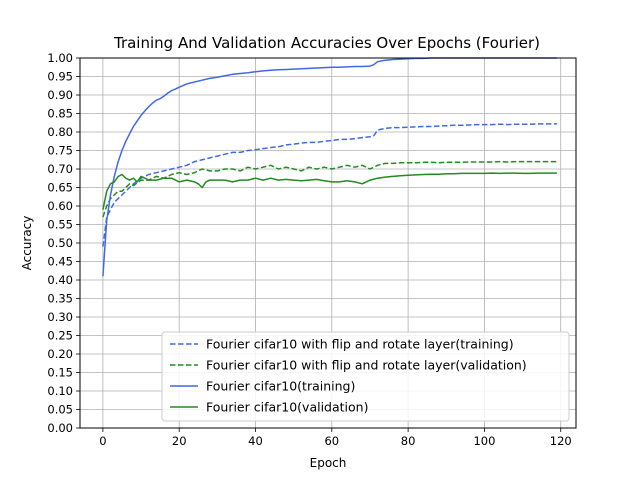 This screenshot has height=480, width=640. Describe the element at coordinates (60, 243) in the screenshot. I see `y-tick-label: 0.50` at that location.